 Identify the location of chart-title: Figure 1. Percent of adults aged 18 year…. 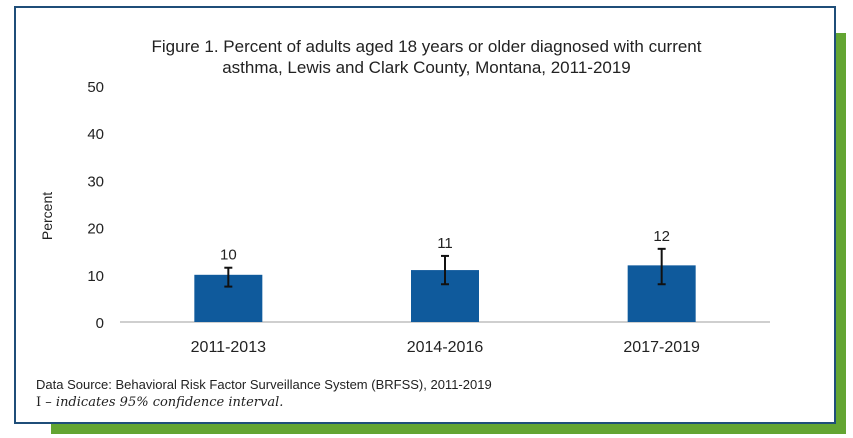
(426, 57).